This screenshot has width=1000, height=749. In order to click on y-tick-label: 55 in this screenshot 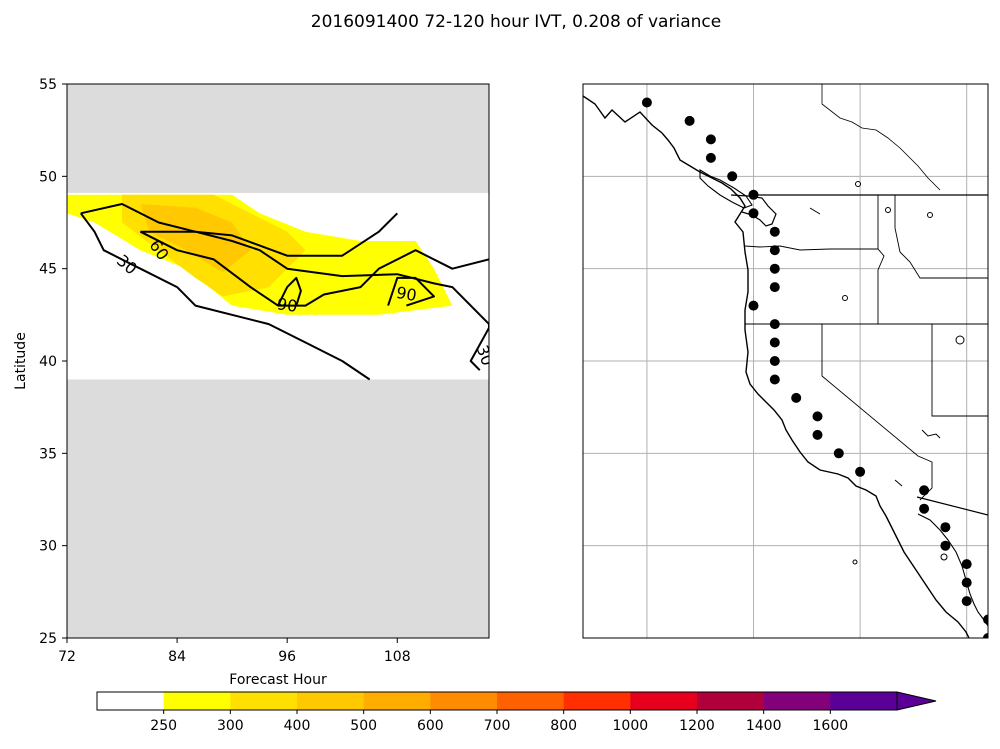, I will do `click(48, 85)`.